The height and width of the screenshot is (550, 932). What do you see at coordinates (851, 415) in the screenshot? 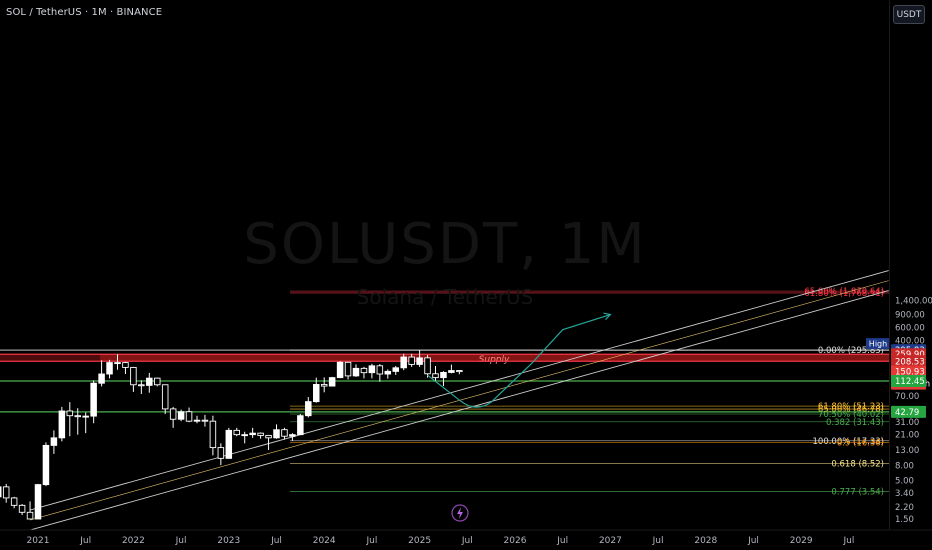
I see `fib-level-label: 70.50% (40.02)` at bounding box center [851, 415].